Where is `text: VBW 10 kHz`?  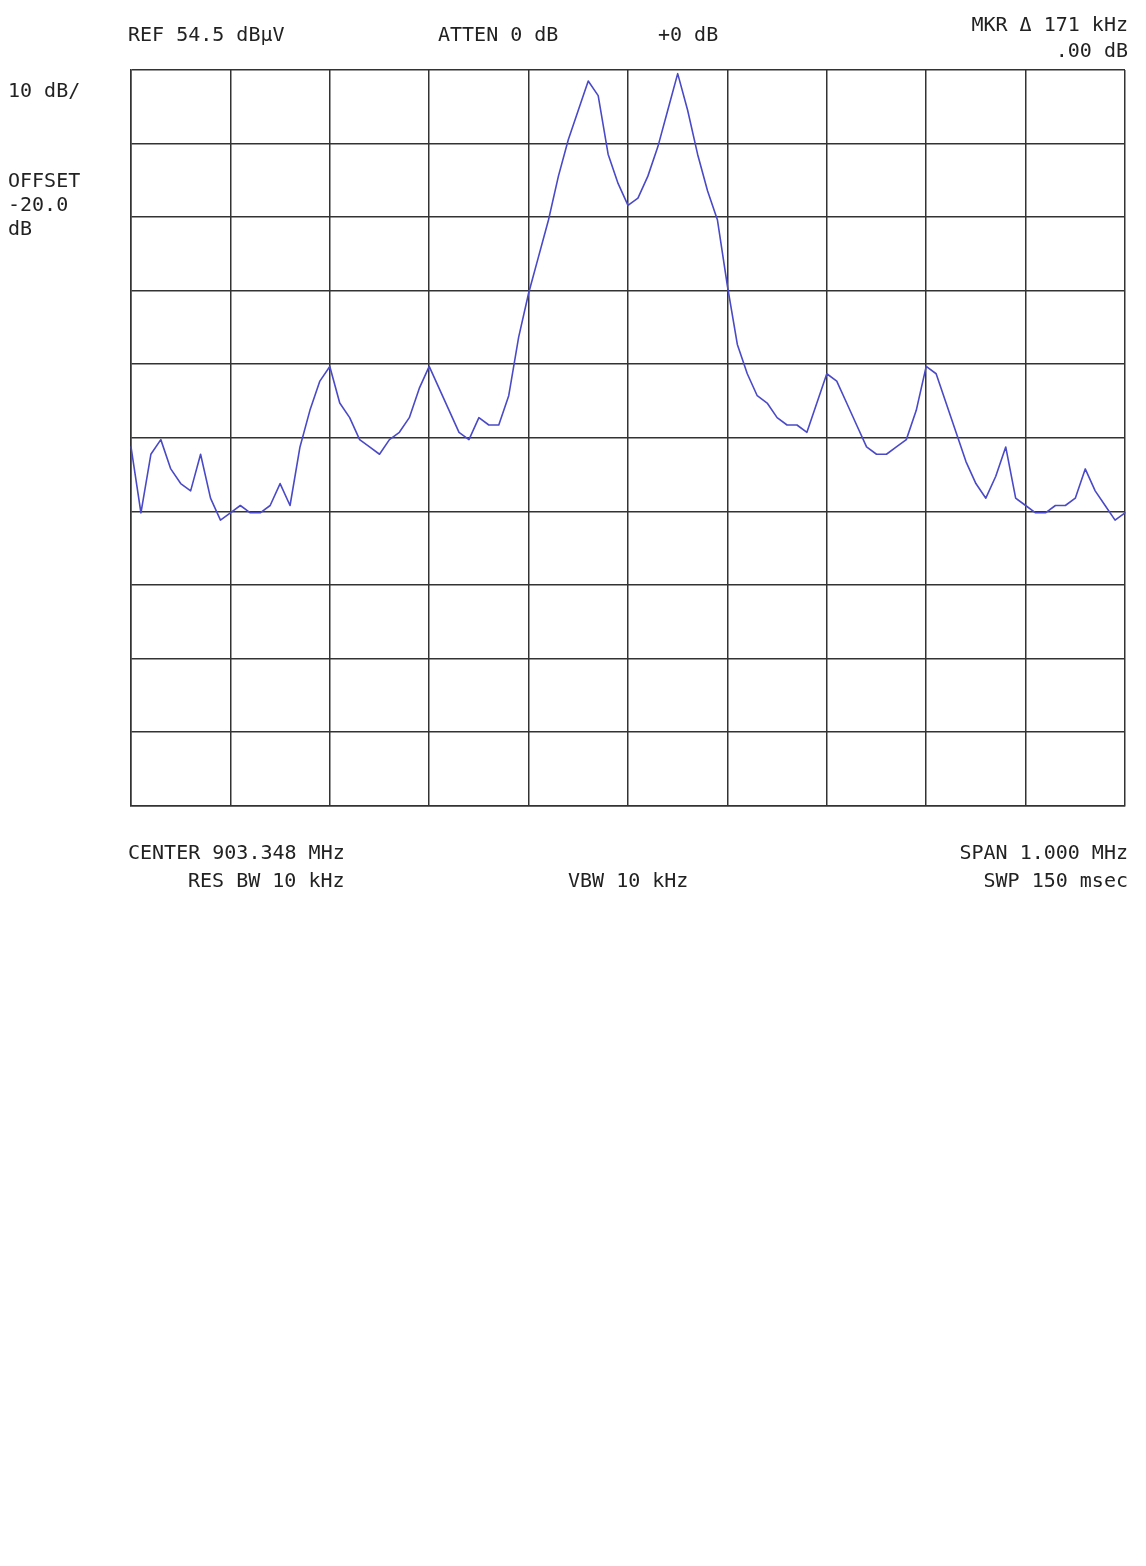
text: VBW 10 kHz is located at coordinates (628, 880).